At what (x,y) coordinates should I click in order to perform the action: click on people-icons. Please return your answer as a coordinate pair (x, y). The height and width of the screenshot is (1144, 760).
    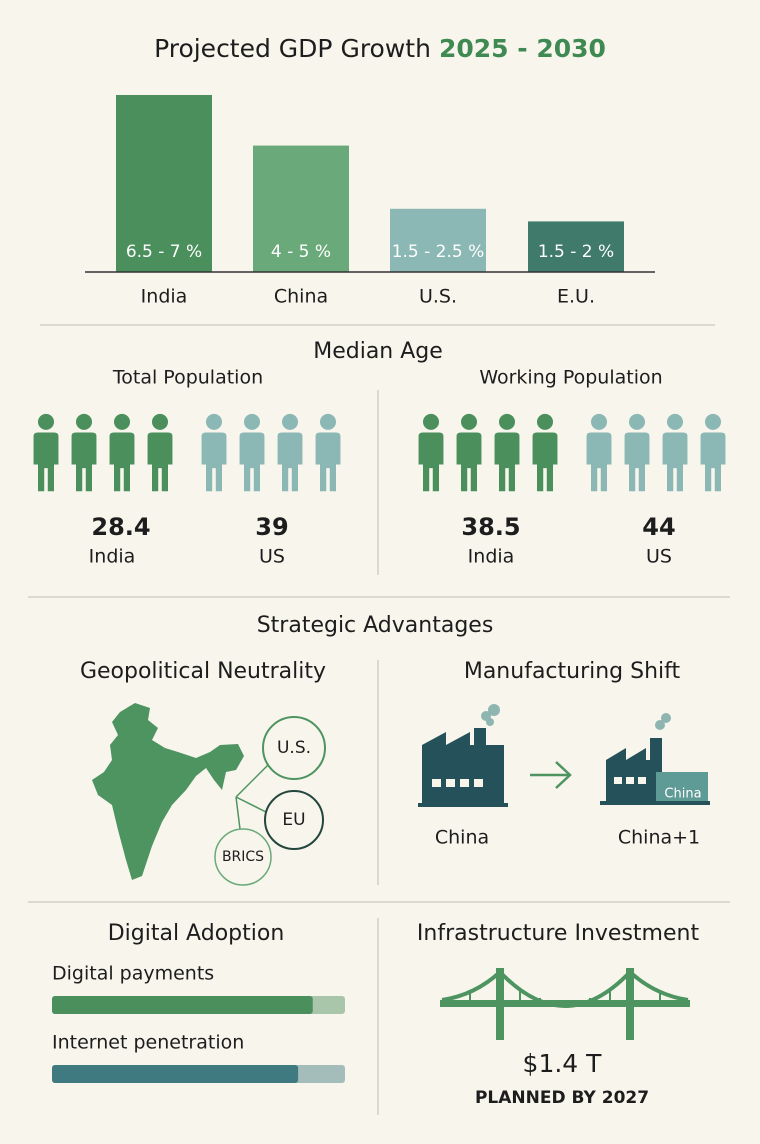
    Looking at the image, I should click on (379, 452).